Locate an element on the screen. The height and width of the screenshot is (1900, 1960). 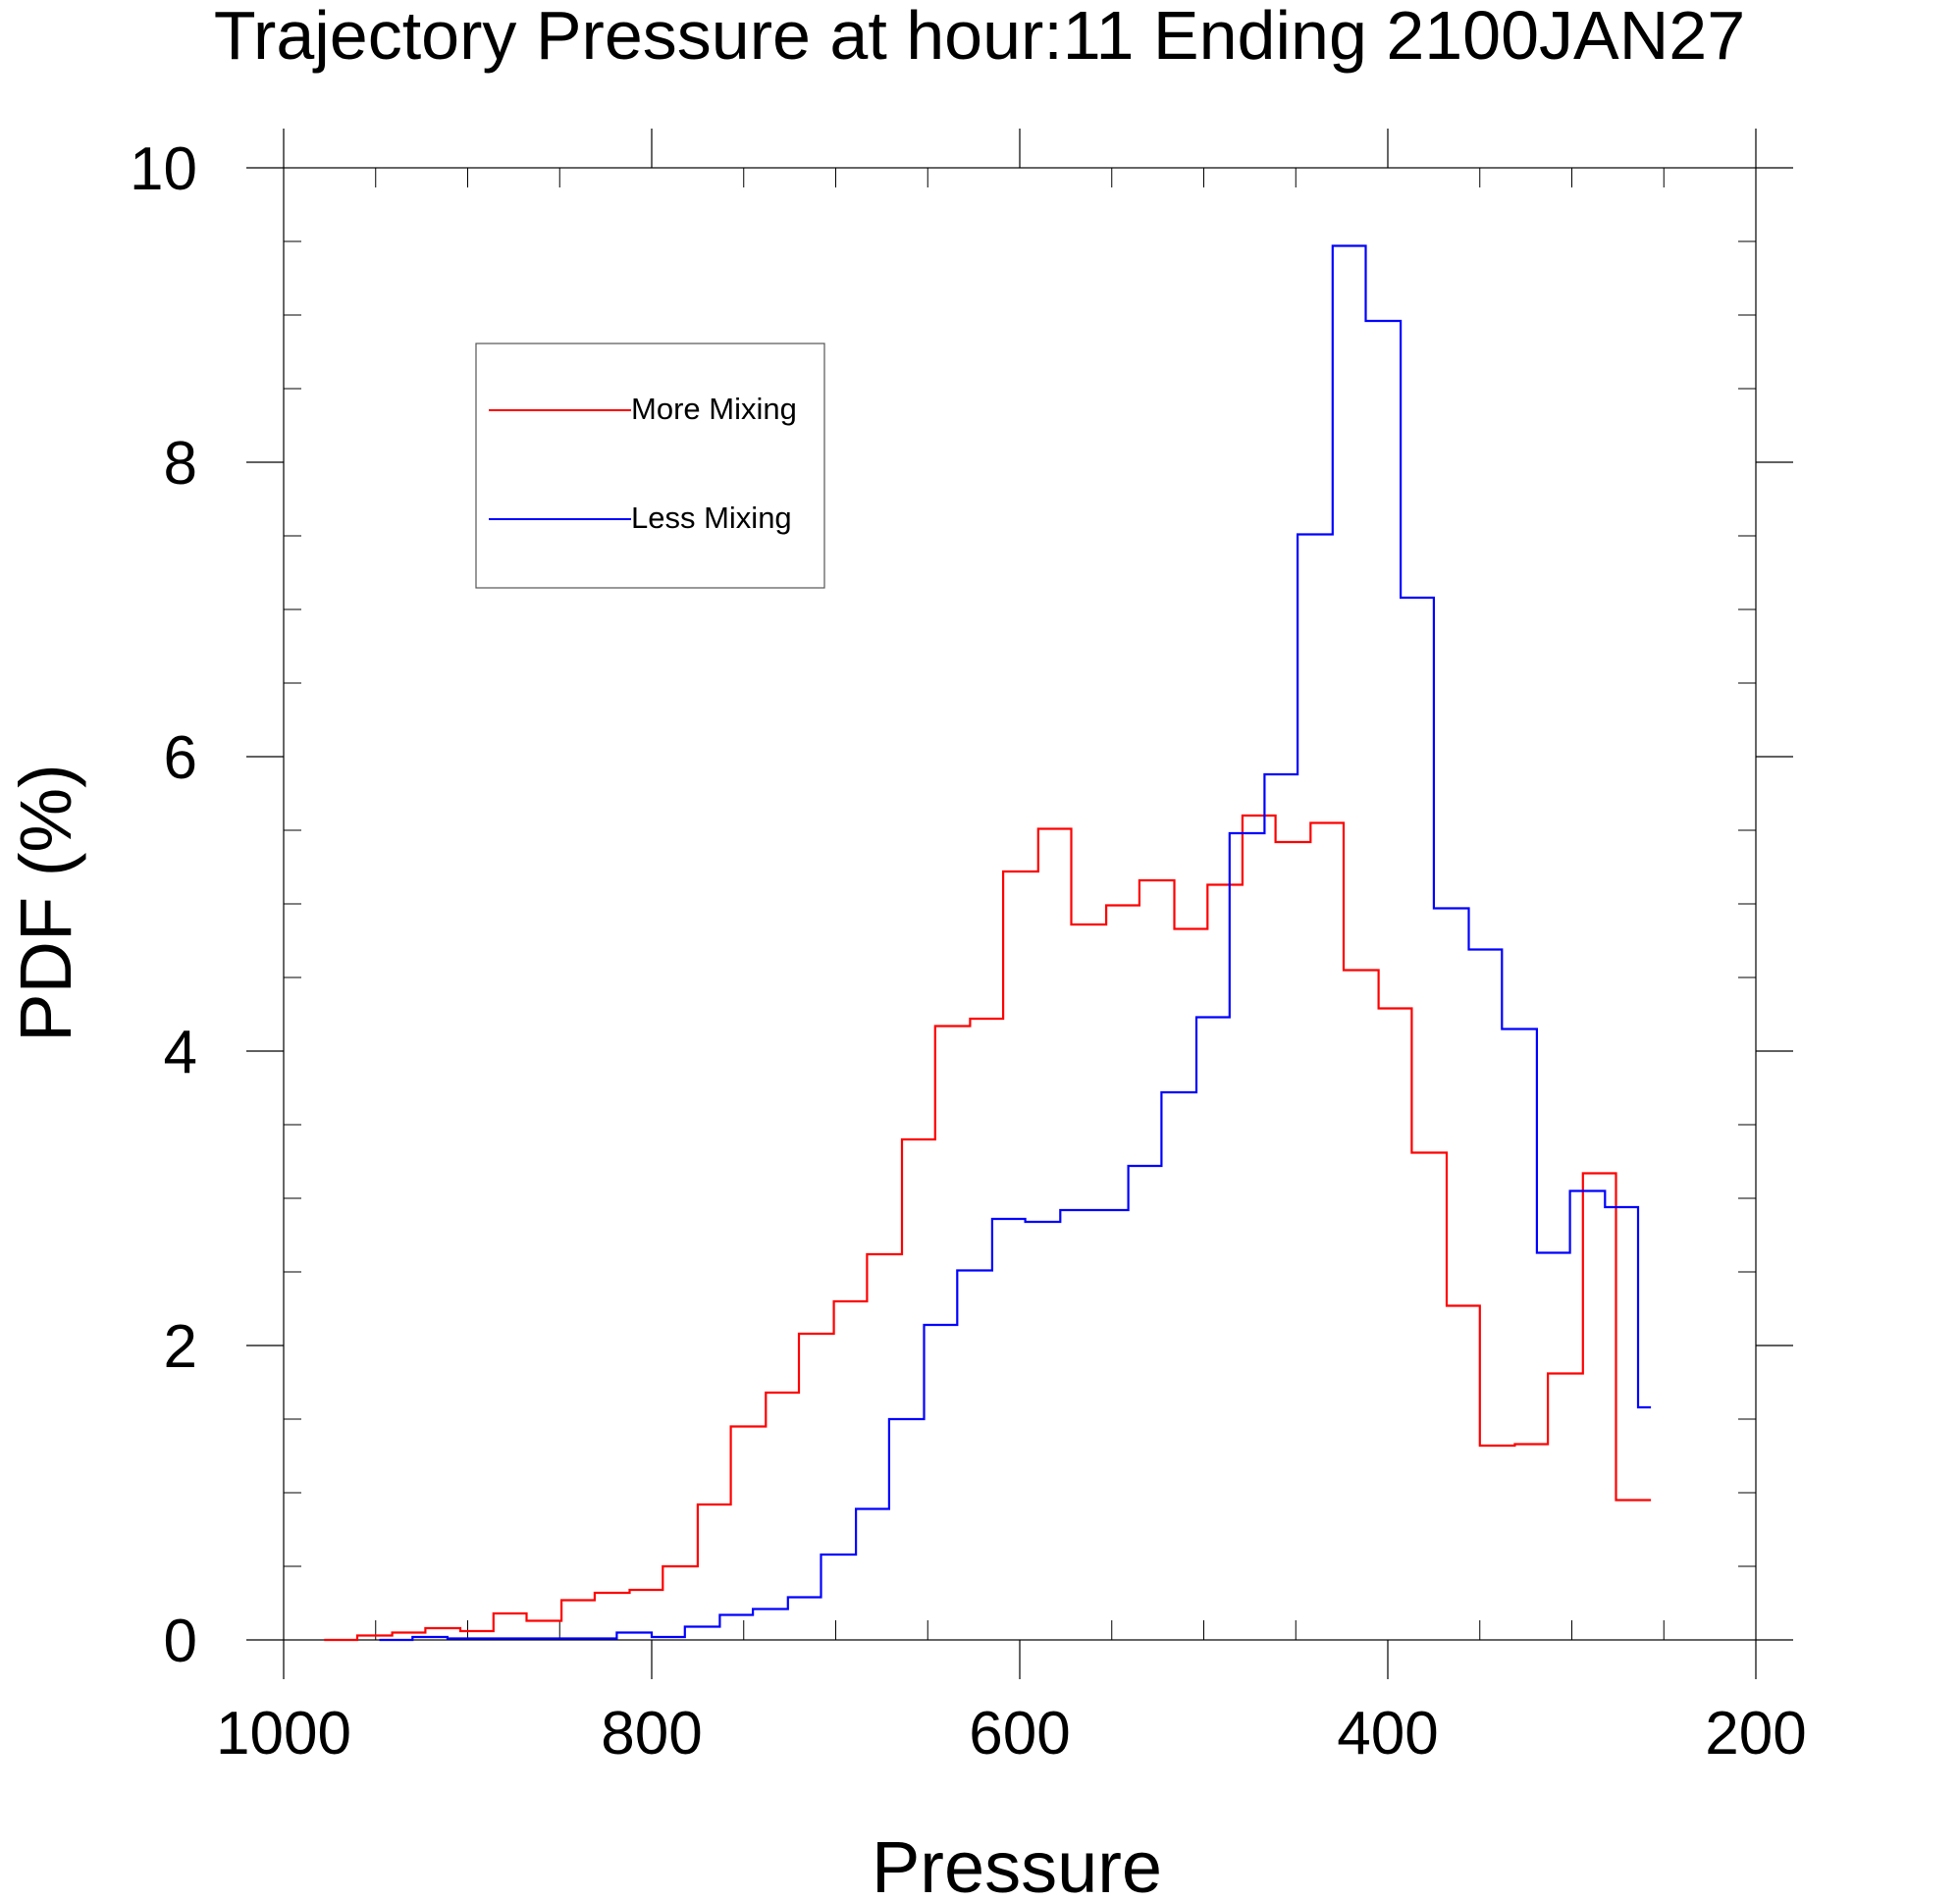
legend-box is located at coordinates (650, 466).